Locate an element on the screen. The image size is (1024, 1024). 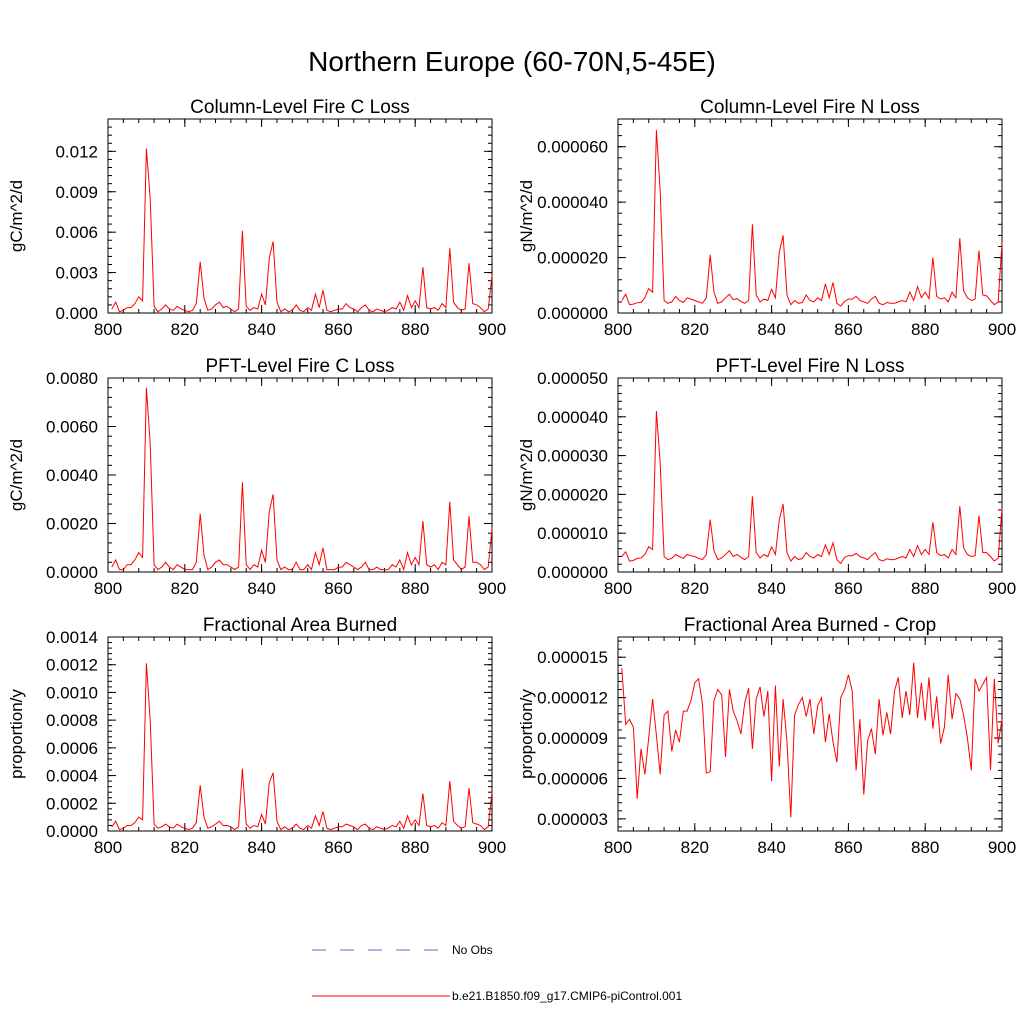
y-tick-label: 0.003 is located at coordinates (76, 273).